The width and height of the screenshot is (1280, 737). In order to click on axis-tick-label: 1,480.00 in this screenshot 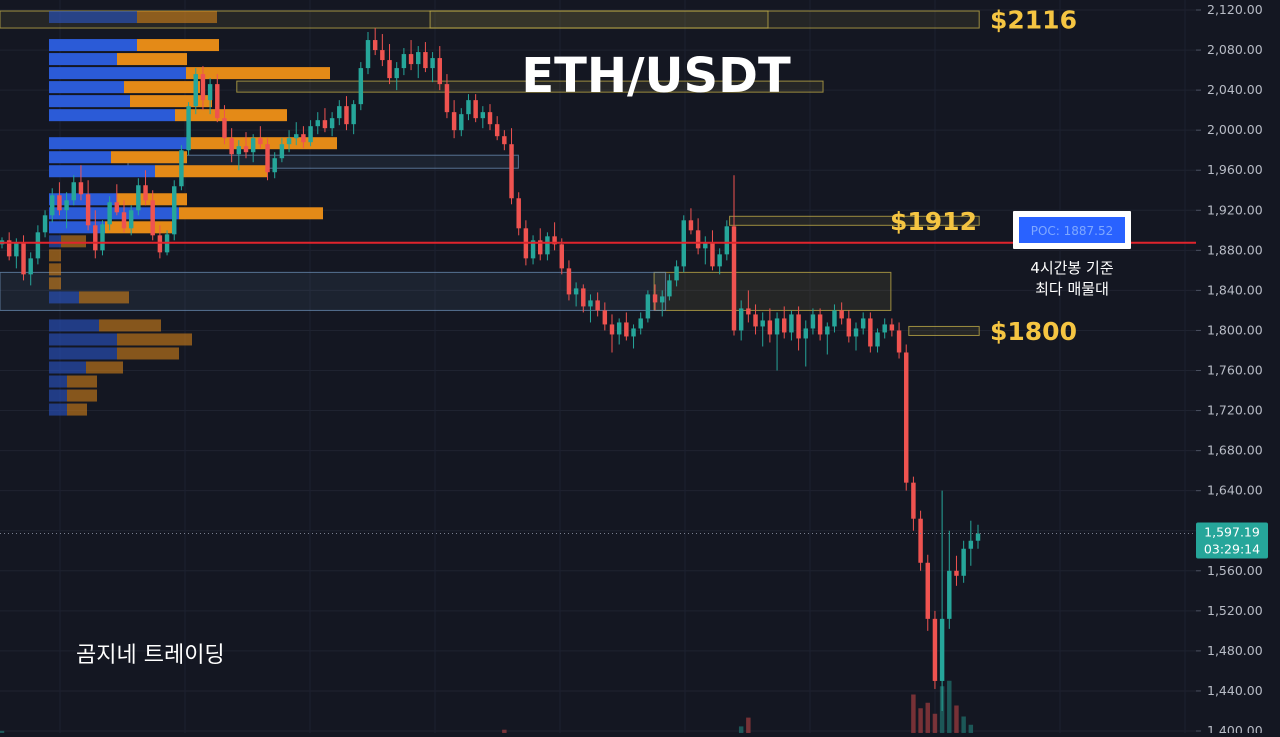, I will do `click(1235, 650)`.